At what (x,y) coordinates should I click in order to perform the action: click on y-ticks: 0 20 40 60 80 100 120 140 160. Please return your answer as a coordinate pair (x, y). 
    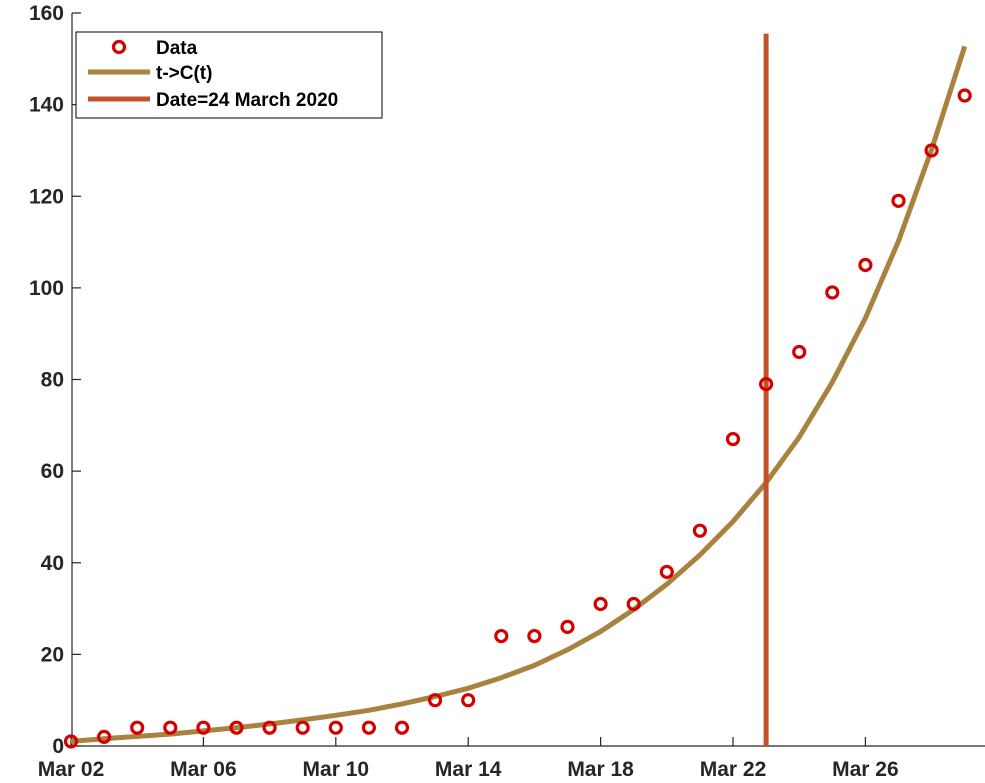
    Looking at the image, I should click on (55, 380).